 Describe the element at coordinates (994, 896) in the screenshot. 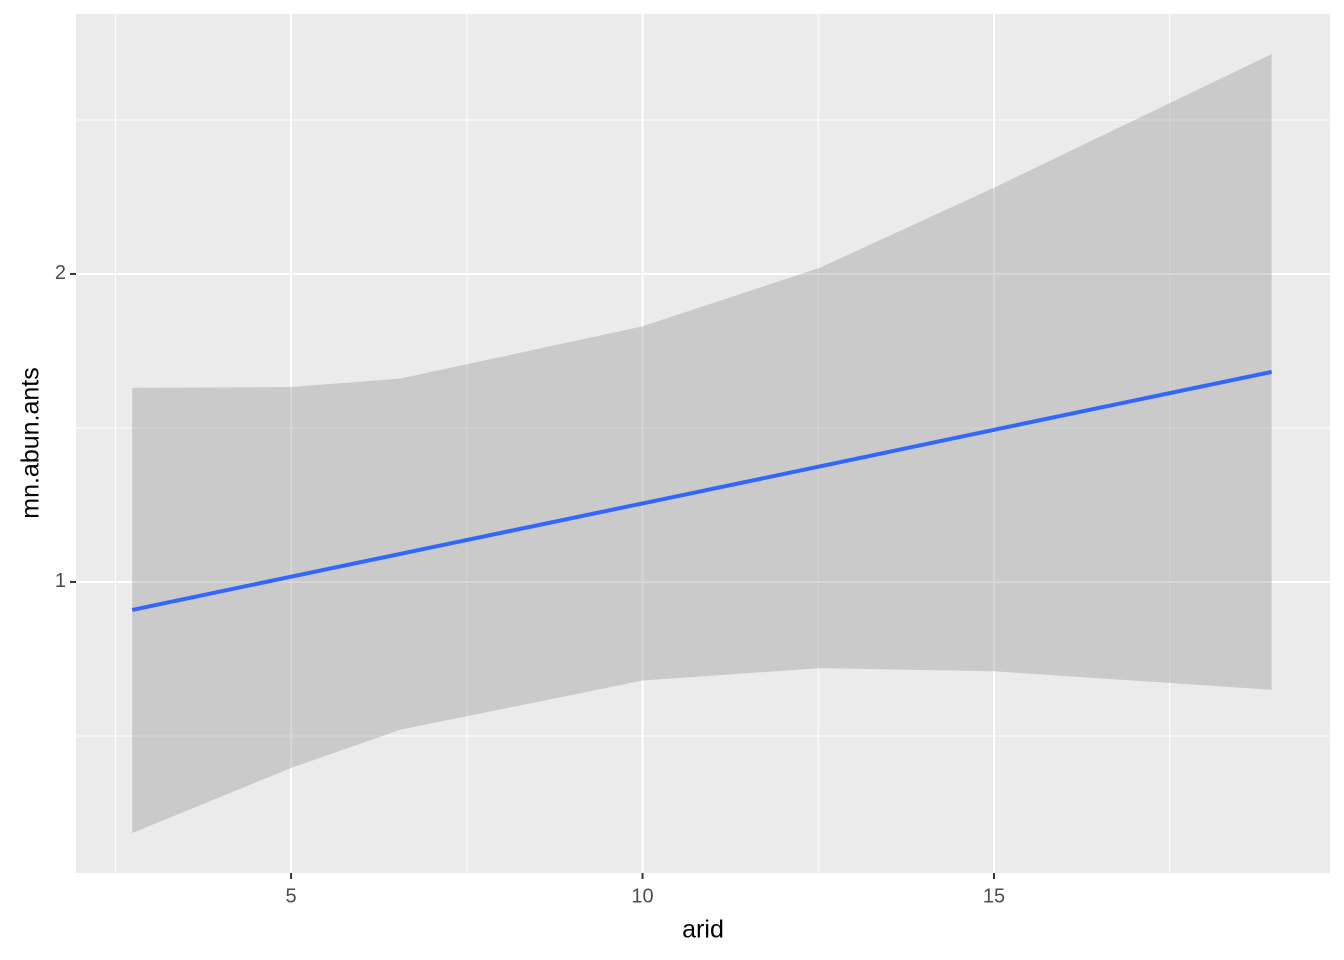

I see `x-tick-label: 15` at that location.